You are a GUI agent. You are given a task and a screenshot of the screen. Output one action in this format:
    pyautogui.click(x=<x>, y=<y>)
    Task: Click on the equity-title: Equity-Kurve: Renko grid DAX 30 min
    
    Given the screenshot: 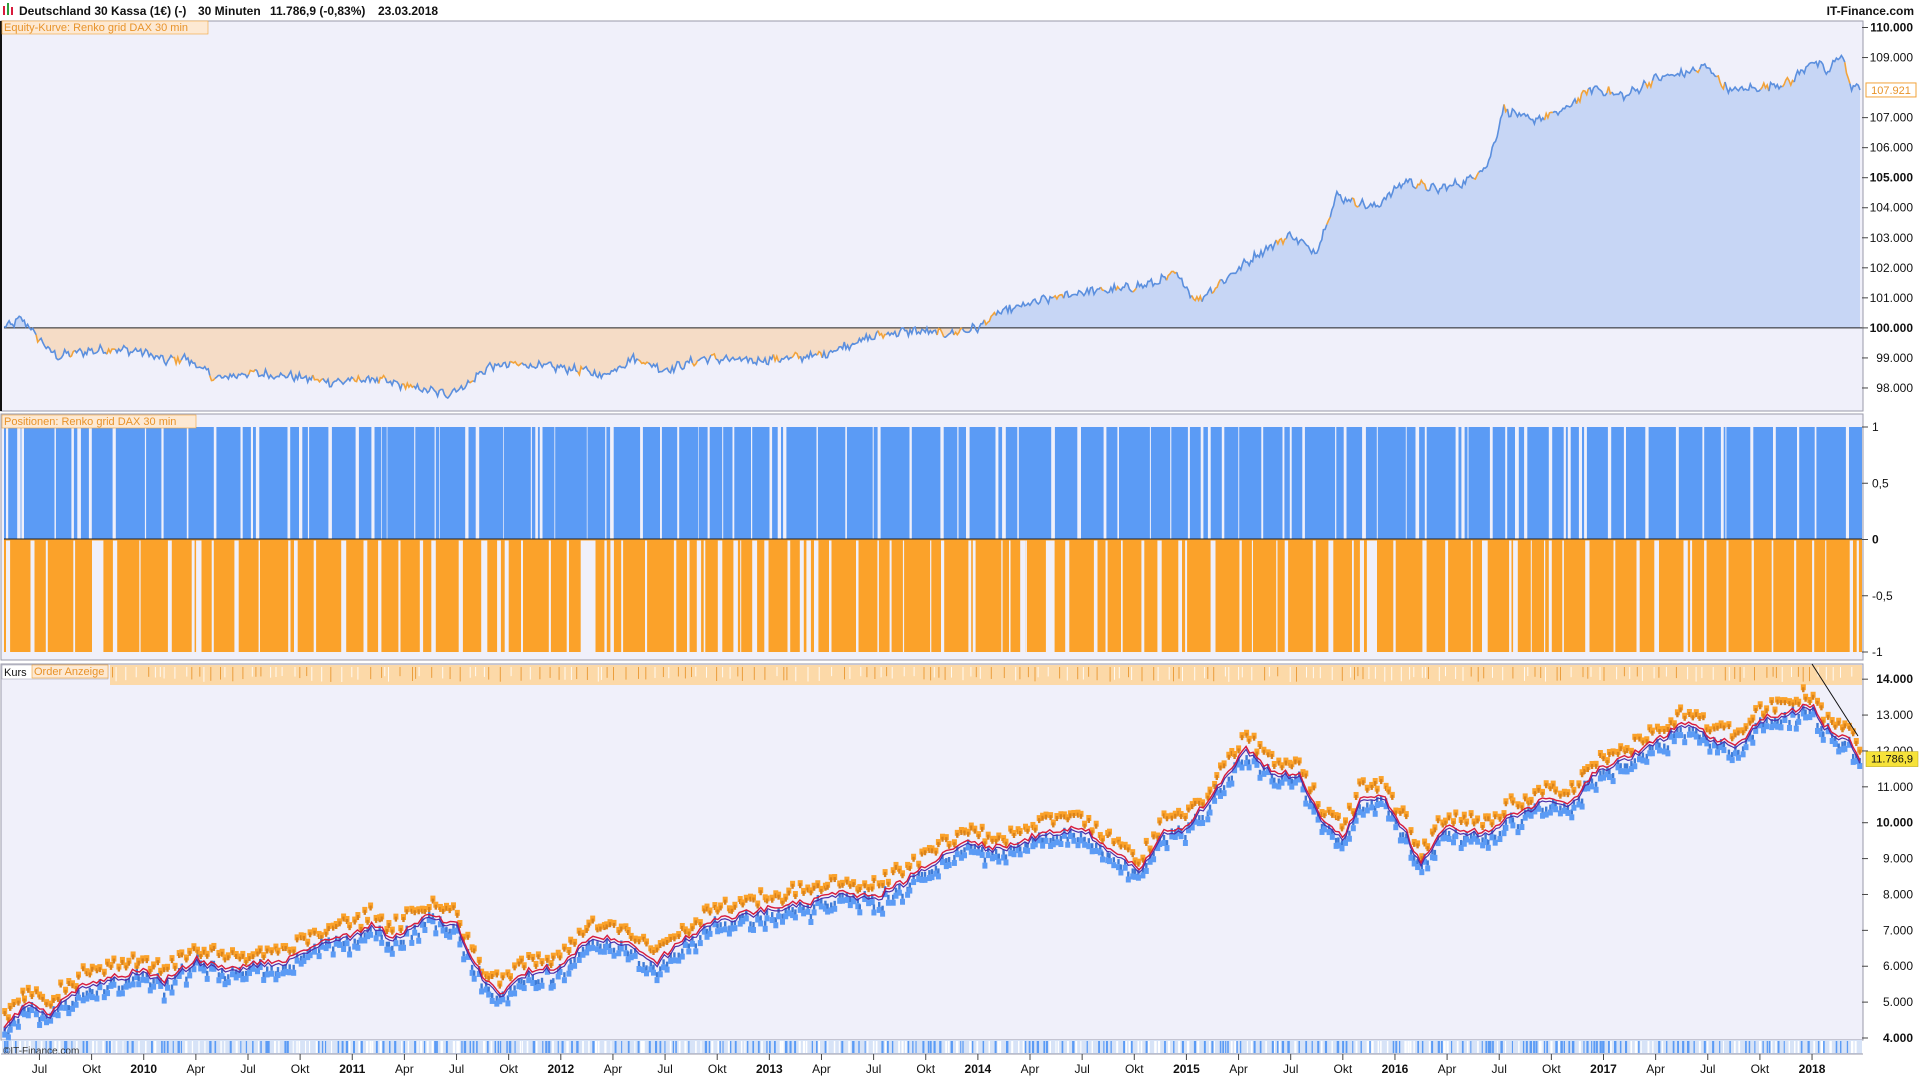 What is the action you would take?
    pyautogui.click(x=96, y=28)
    